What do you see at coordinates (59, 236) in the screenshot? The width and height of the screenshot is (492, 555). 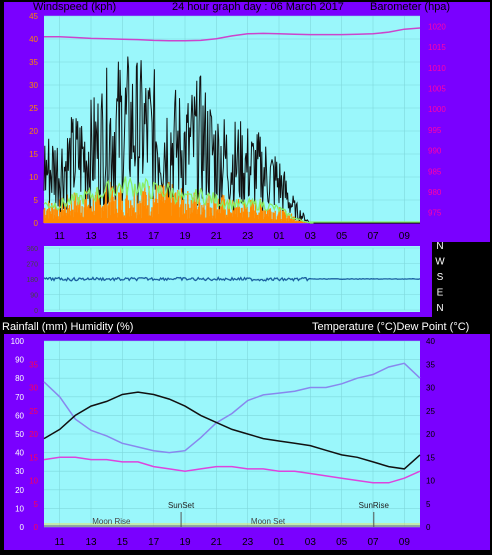 I see `wind-x-tick-label: 11` at bounding box center [59, 236].